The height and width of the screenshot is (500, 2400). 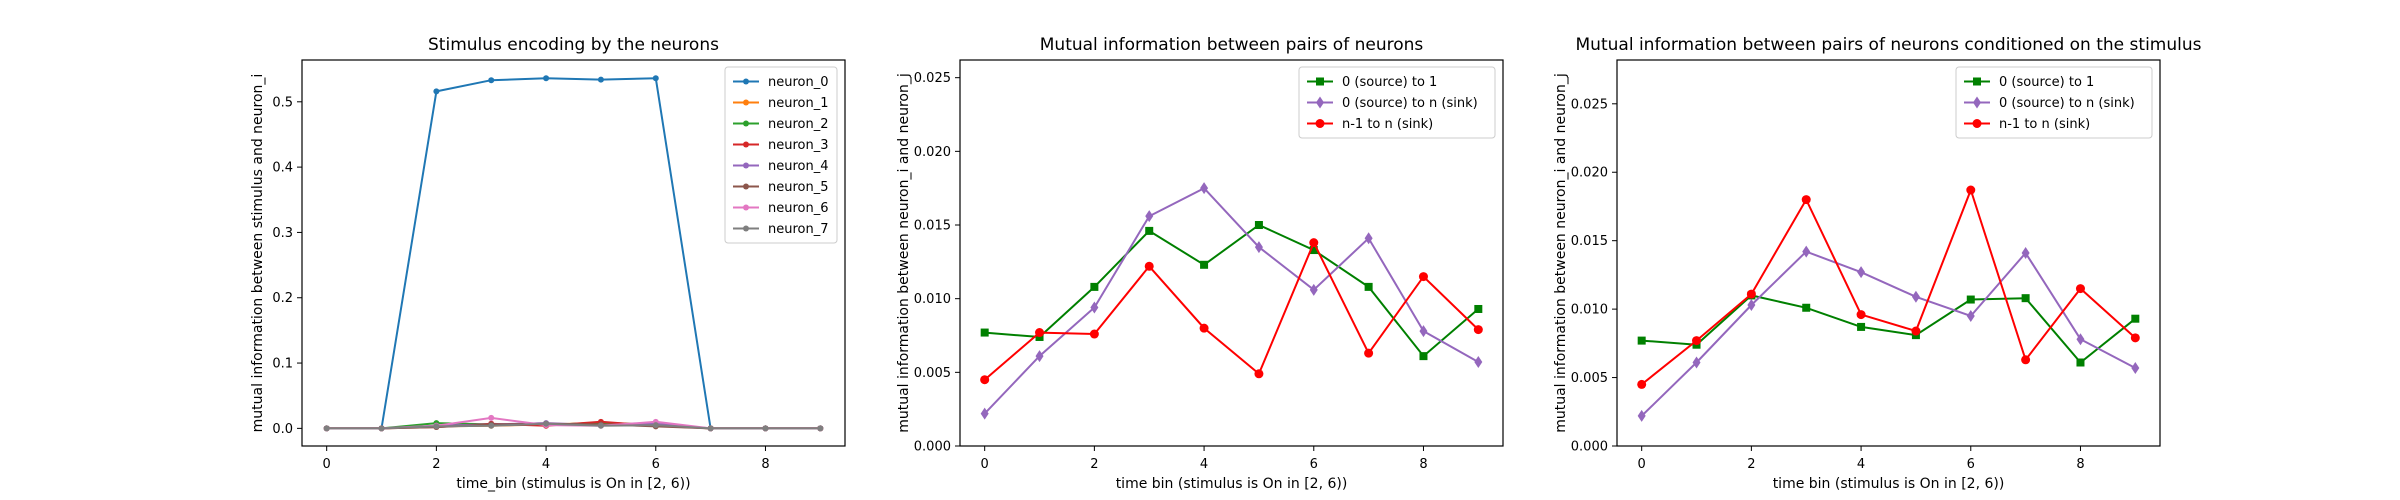 What do you see at coordinates (798, 103) in the screenshot?
I see `legend-label: neuron_1` at bounding box center [798, 103].